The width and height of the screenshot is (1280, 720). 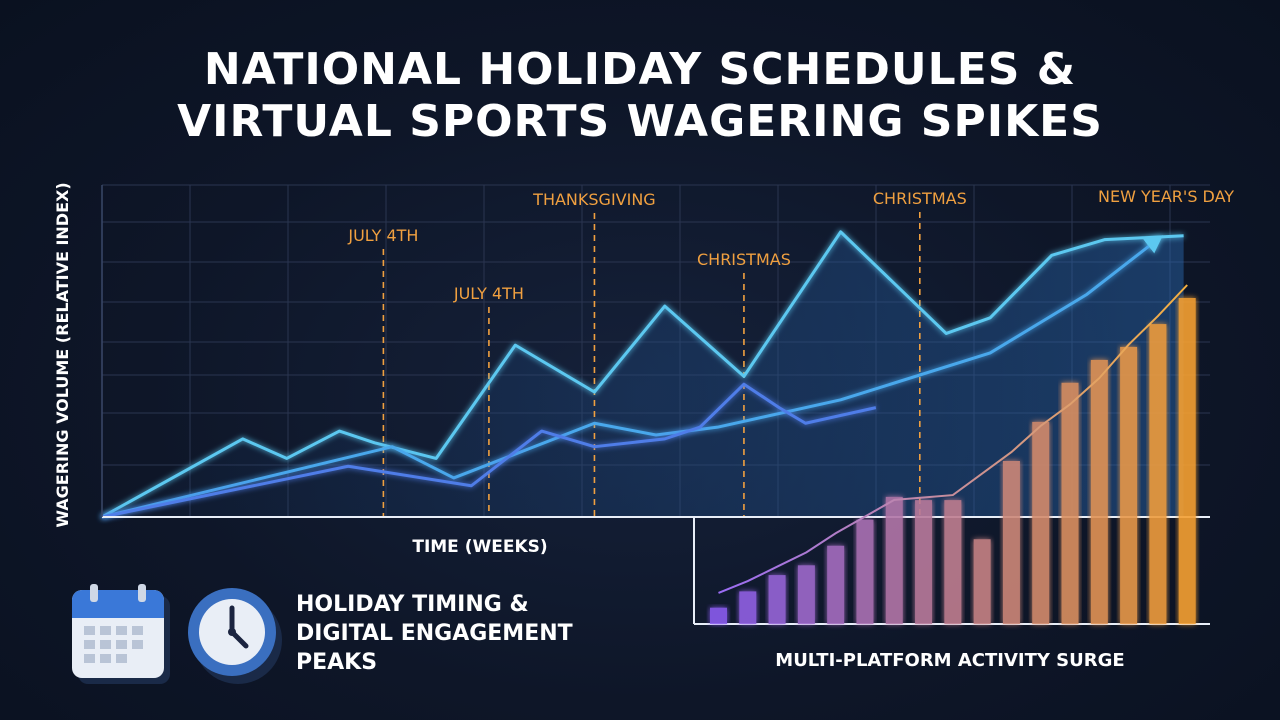 I want to click on clock-icon, so click(x=235, y=636).